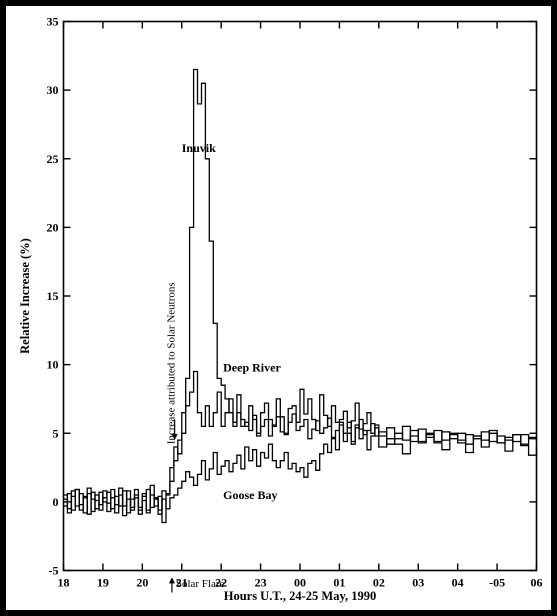  I want to click on x-tick-label: 20, so click(142, 583).